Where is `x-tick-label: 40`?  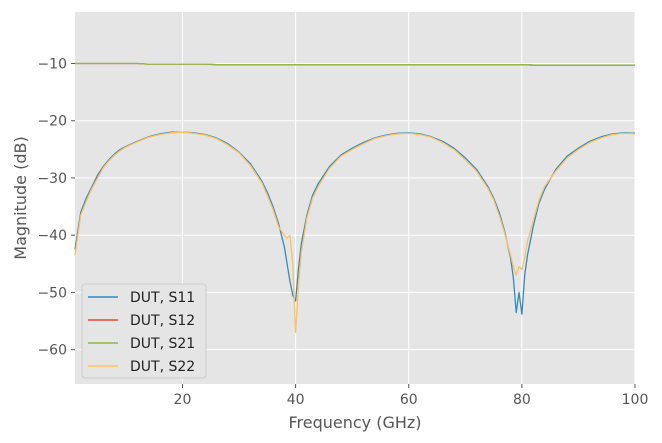 x-tick-label: 40 is located at coordinates (296, 400).